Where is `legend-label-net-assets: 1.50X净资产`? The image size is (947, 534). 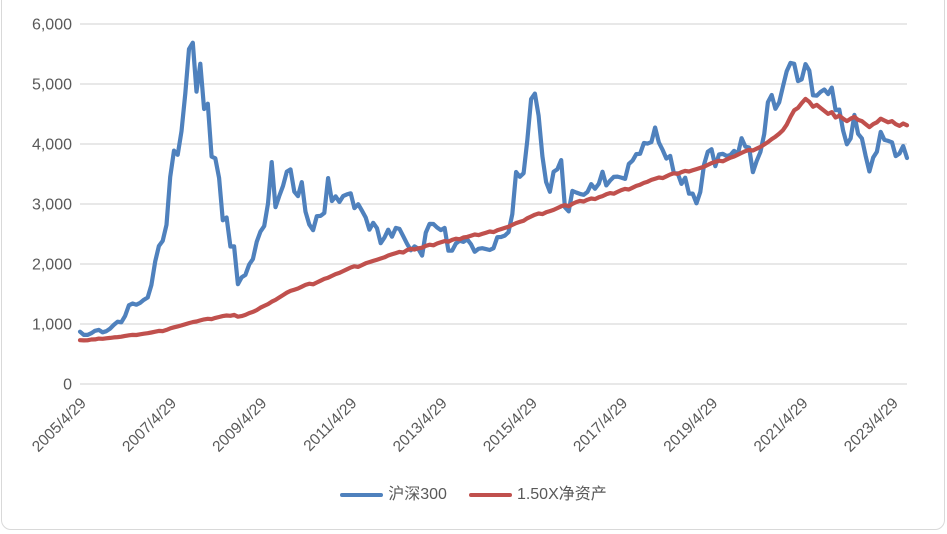 legend-label-net-assets: 1.50X净资产 is located at coordinates (561, 494).